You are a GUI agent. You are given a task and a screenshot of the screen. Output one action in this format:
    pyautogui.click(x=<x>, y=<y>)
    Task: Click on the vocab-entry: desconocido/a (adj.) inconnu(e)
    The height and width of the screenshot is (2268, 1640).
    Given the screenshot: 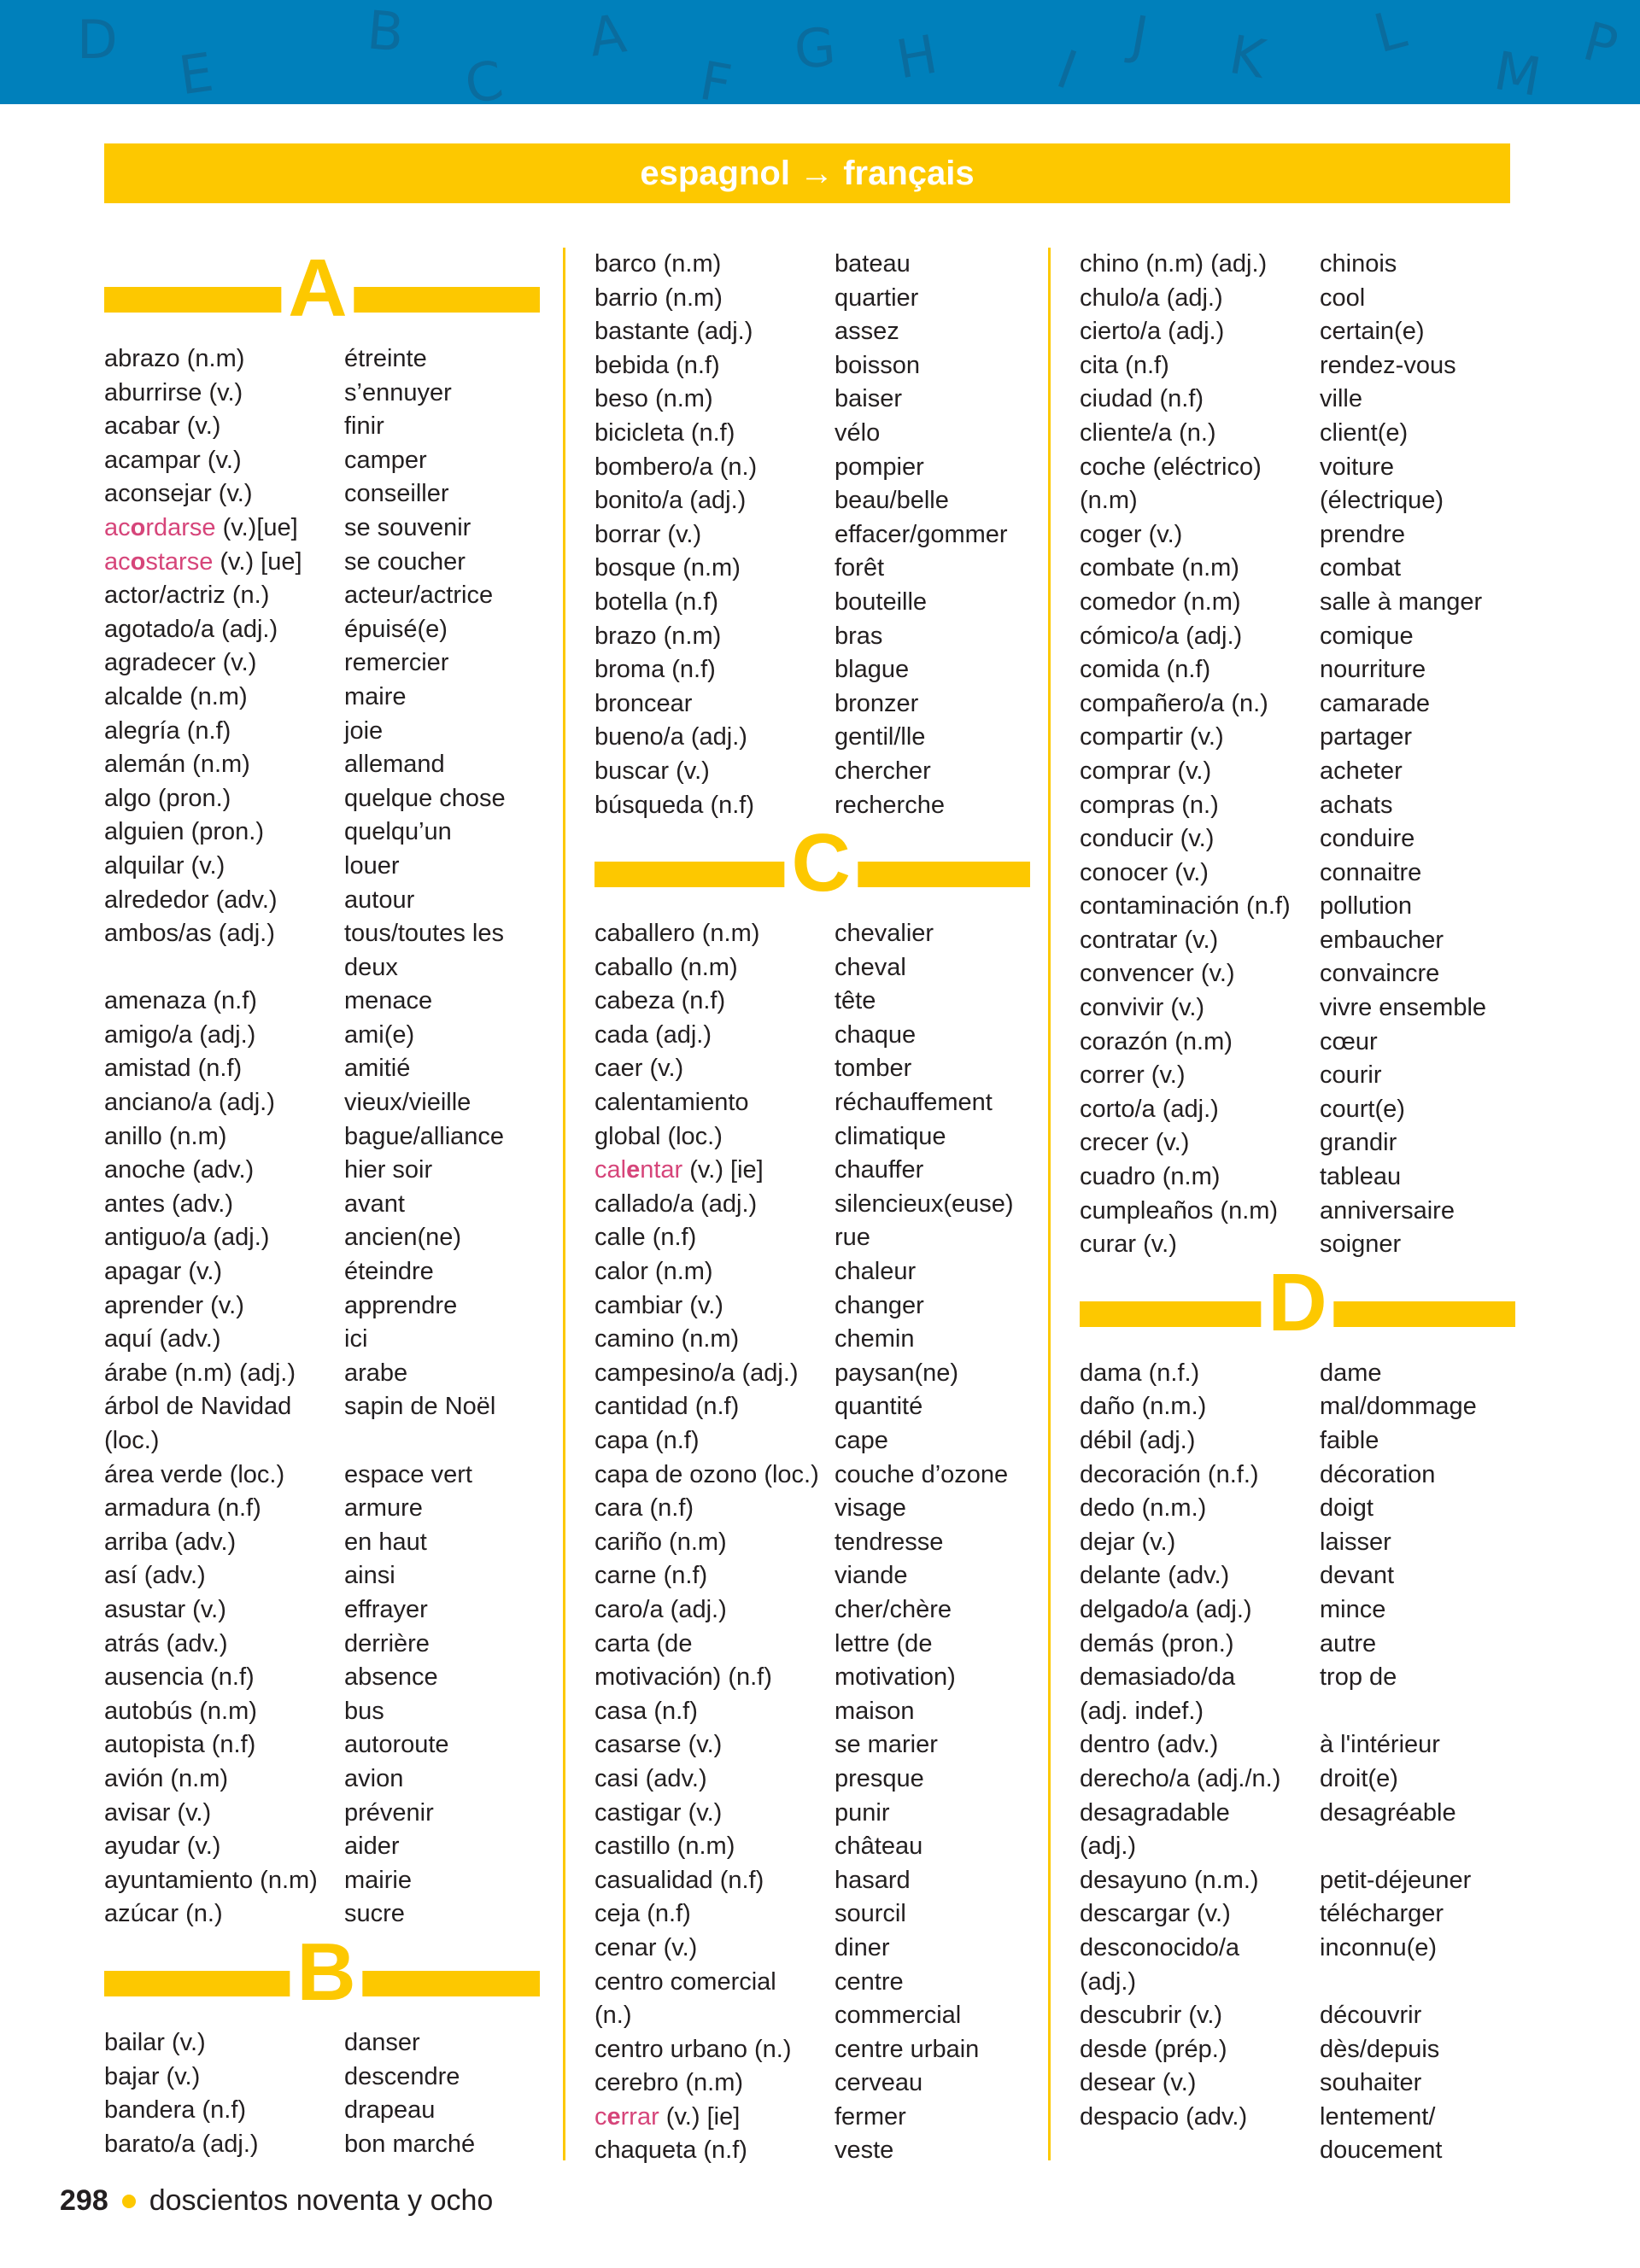 What is the action you would take?
    pyautogui.click(x=1297, y=1965)
    